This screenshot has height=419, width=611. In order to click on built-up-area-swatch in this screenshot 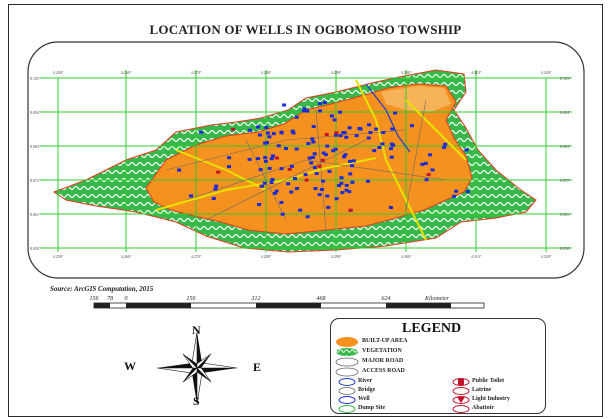, I will do `click(347, 342)`.